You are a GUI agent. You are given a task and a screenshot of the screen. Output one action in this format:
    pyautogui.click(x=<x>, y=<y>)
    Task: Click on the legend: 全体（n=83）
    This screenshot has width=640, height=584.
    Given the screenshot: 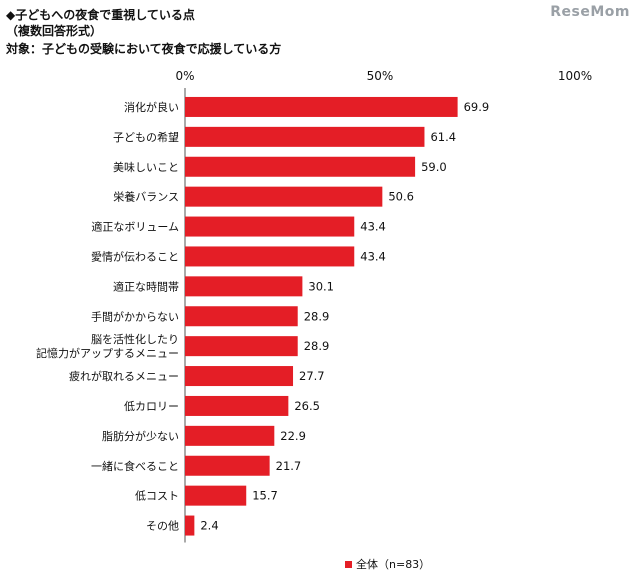 What is the action you would take?
    pyautogui.click(x=387, y=564)
    